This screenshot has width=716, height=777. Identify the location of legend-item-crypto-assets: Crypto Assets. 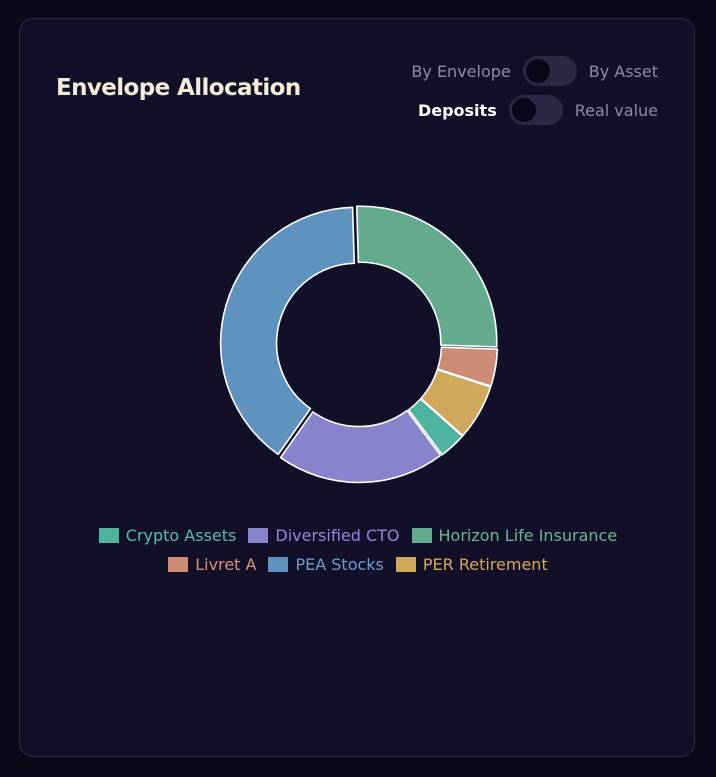
(167, 535).